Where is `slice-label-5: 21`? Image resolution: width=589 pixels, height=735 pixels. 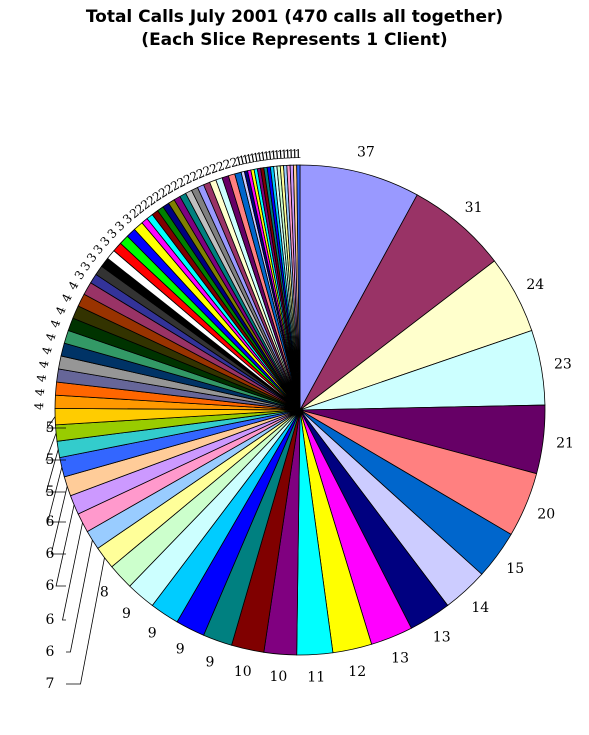
slice-label-5: 21 is located at coordinates (565, 443).